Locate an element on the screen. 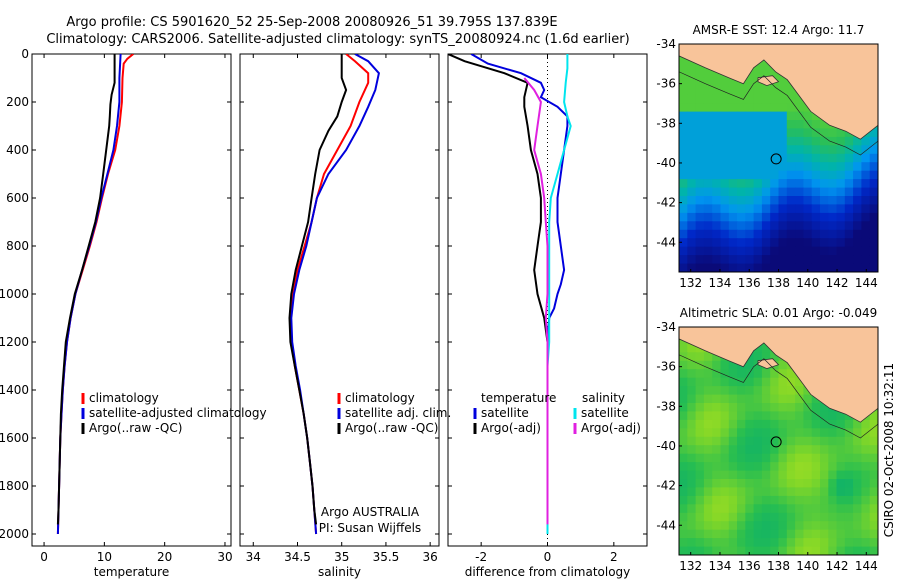 The width and height of the screenshot is (900, 580). land-mass is located at coordinates (778, 92).